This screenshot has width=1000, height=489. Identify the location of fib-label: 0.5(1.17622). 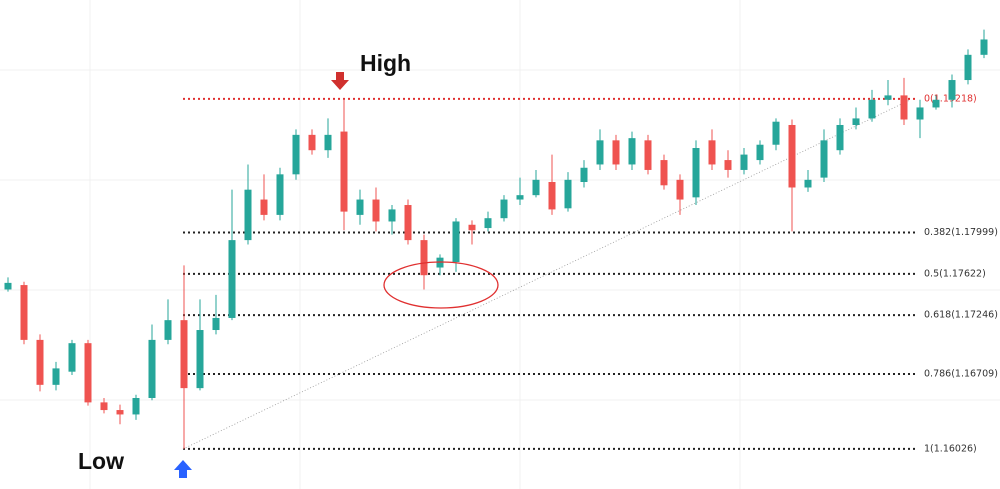
(955, 273).